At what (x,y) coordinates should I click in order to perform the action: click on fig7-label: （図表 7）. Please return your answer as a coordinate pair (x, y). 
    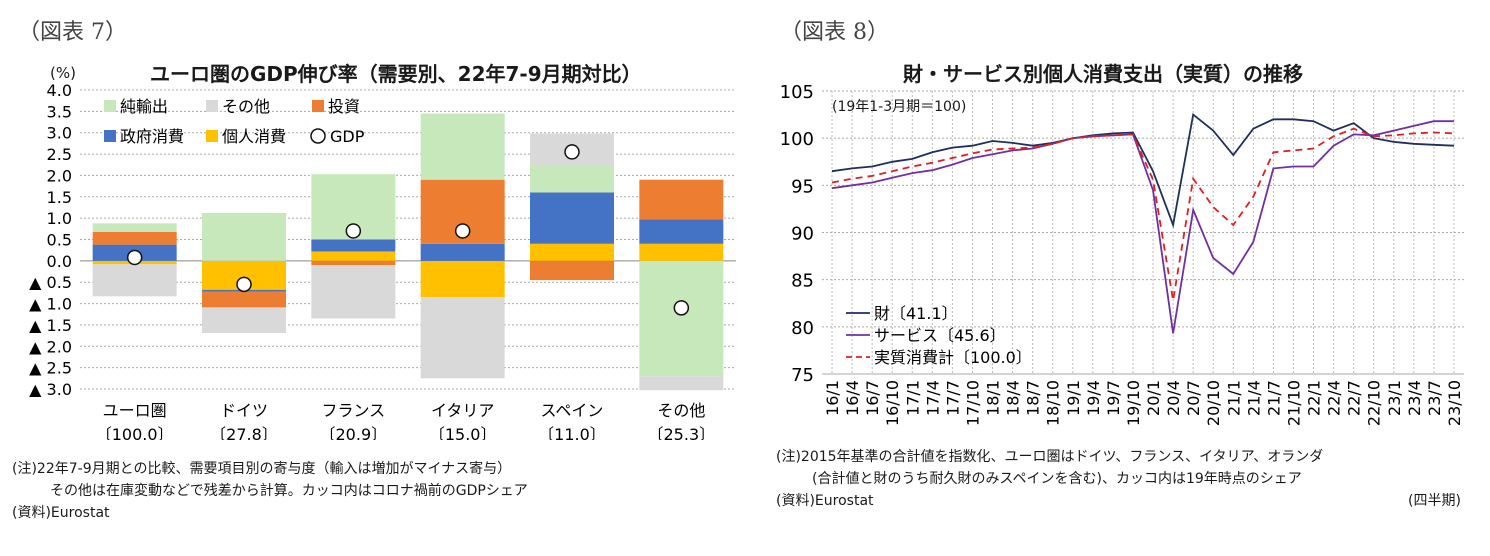
    Looking at the image, I should click on (72, 32).